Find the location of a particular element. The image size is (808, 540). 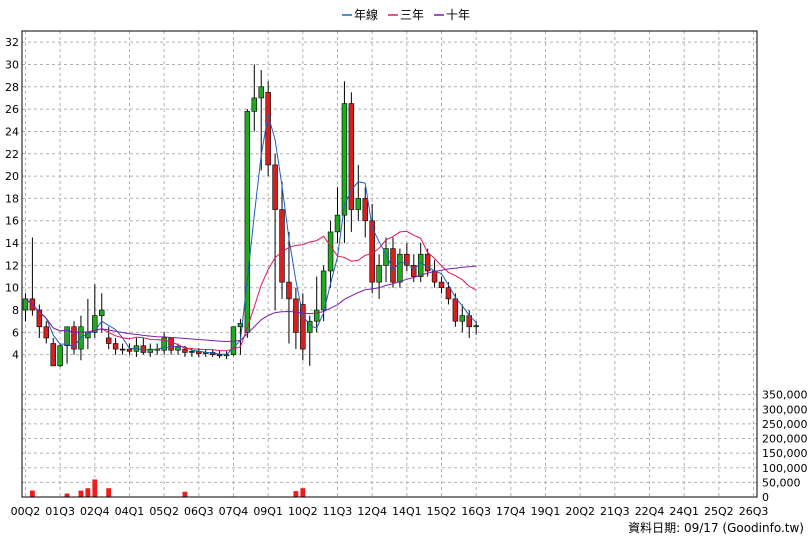

quarter-tick-label: 26Q3 is located at coordinates (754, 511).